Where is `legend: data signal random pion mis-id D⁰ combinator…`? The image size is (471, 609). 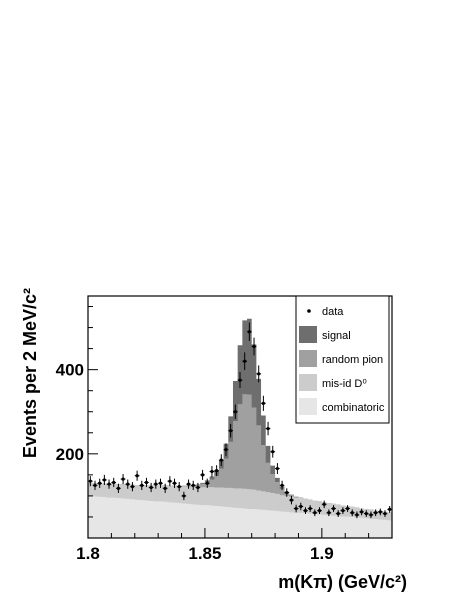 legend: data signal random pion mis-id D⁰ combinator… is located at coordinates (342, 359).